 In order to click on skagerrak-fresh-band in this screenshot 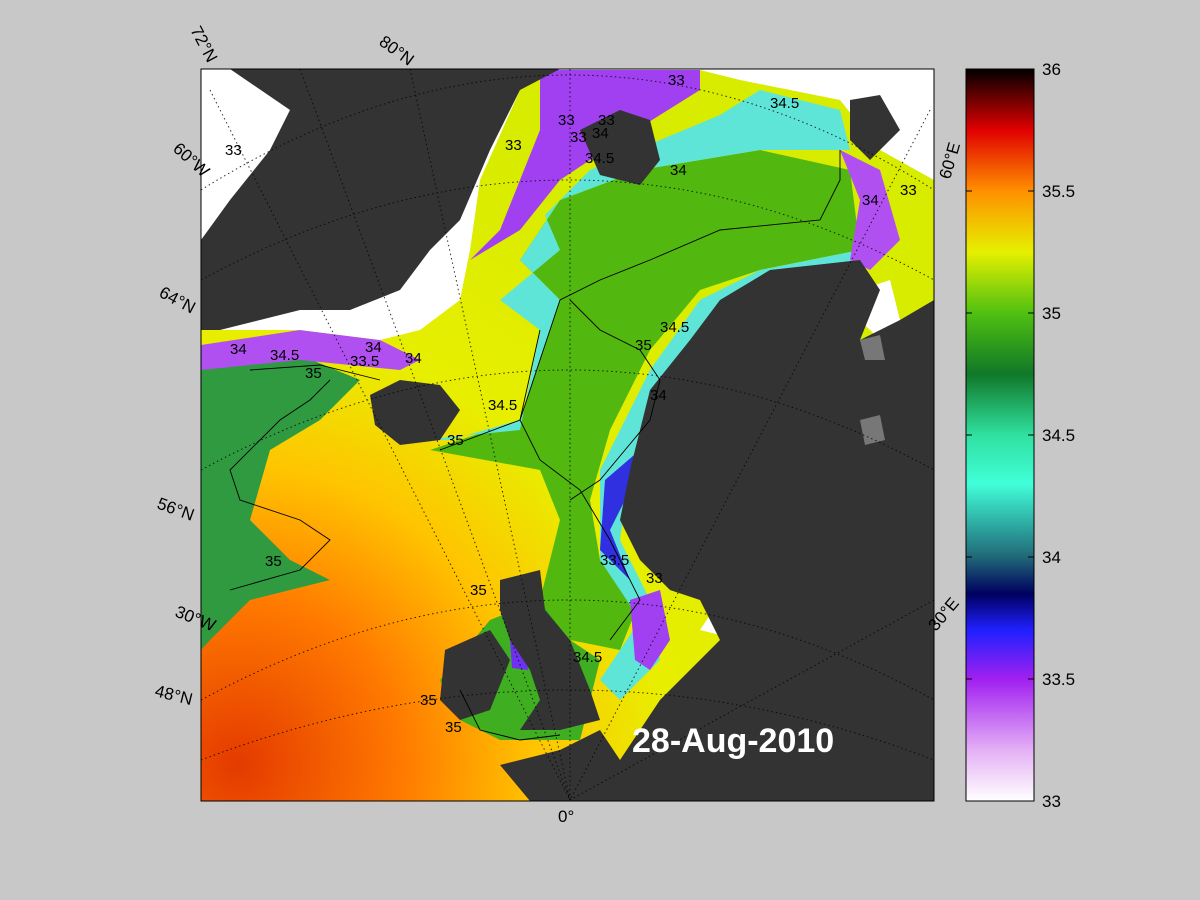, I will do `click(650, 630)`.